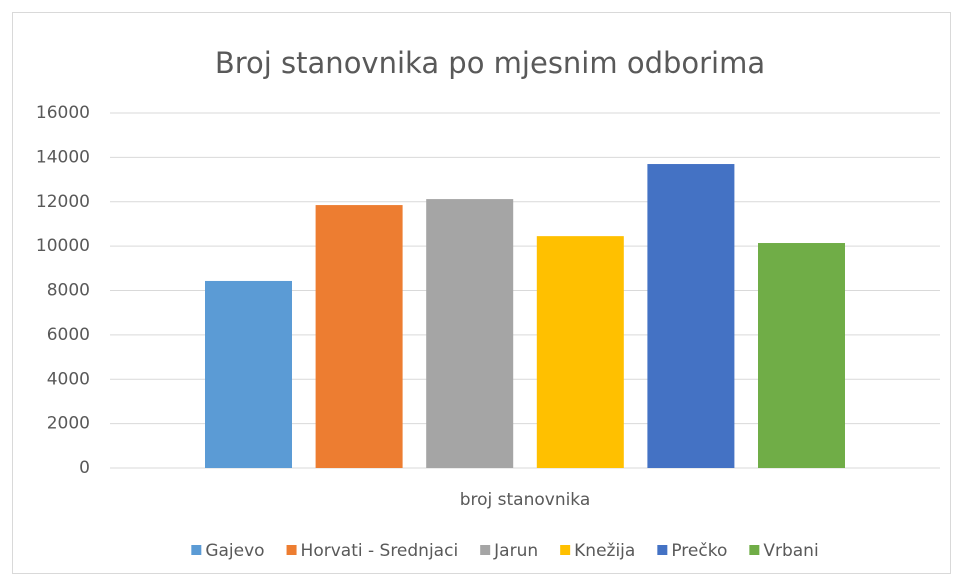 The width and height of the screenshot is (959, 584). What do you see at coordinates (699, 551) in the screenshot?
I see `legend-label: Prečko` at bounding box center [699, 551].